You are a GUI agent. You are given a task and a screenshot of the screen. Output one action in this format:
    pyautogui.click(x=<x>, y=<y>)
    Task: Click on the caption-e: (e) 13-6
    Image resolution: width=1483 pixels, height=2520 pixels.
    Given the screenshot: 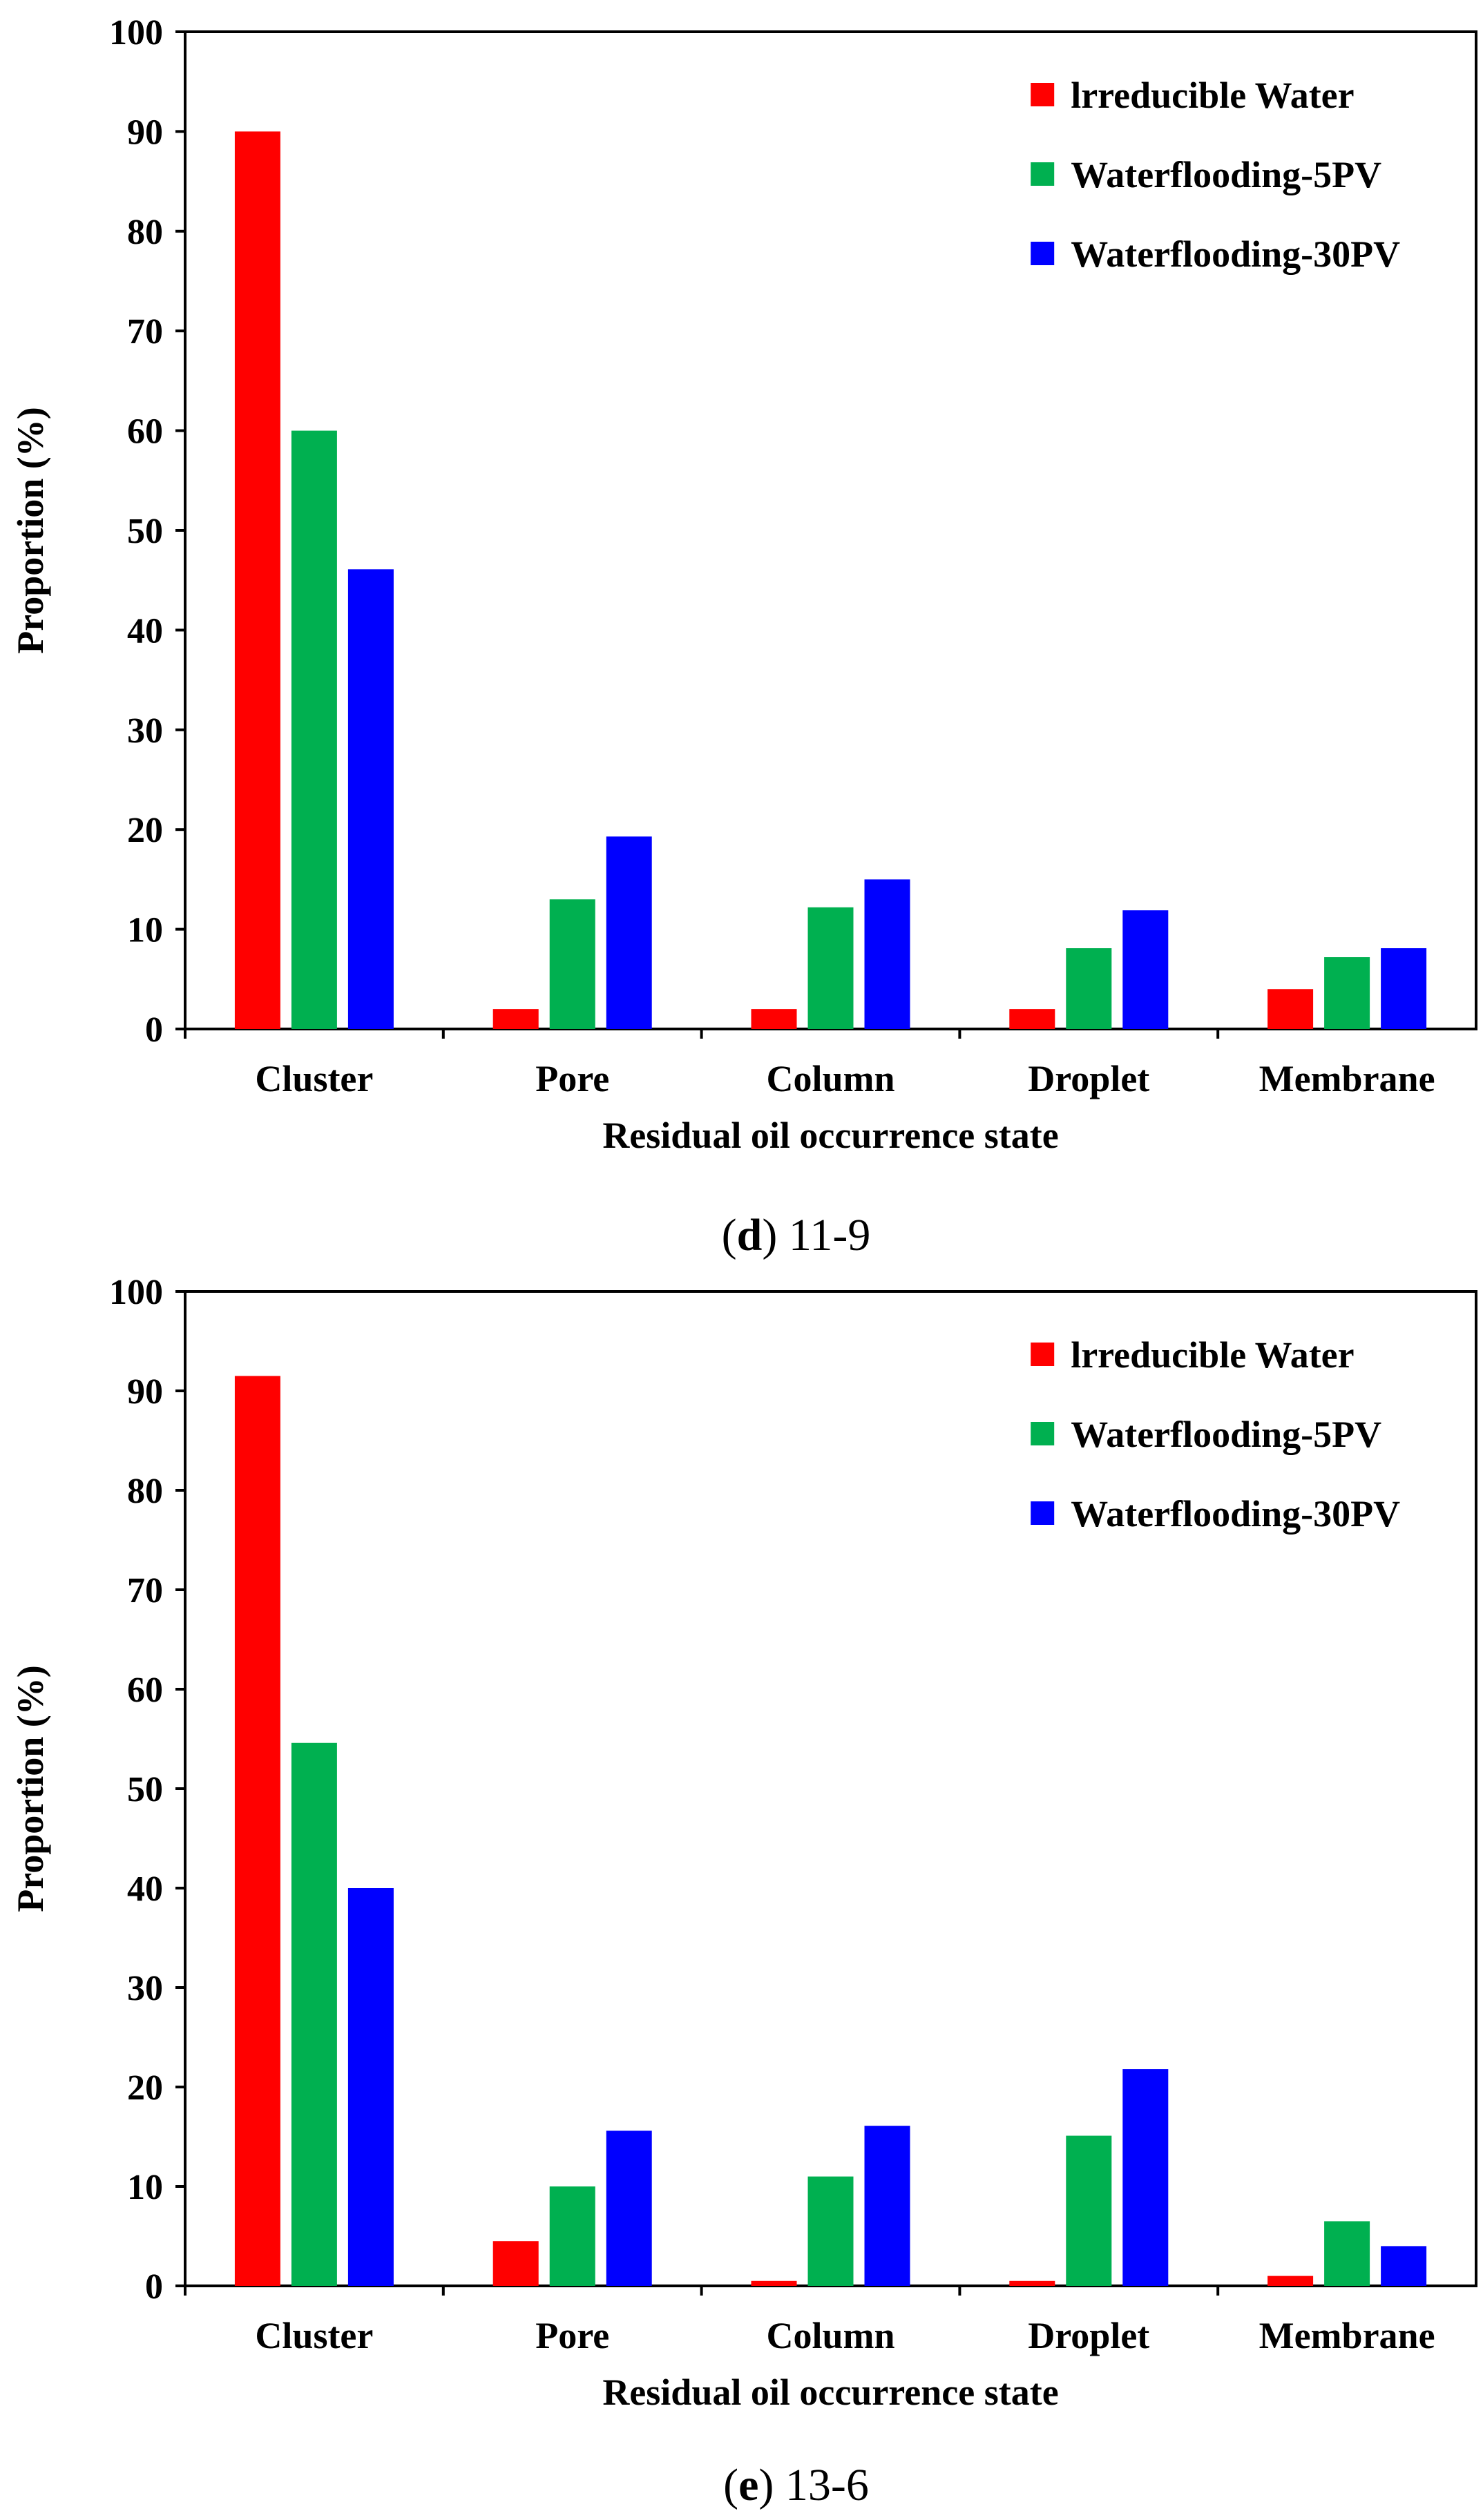 What is the action you would take?
    pyautogui.click(x=796, y=2485)
    